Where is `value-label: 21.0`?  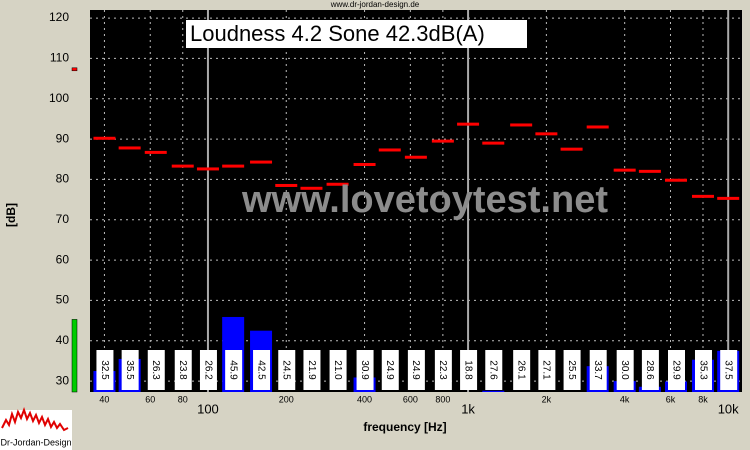
value-label: 21.0 is located at coordinates (337, 370).